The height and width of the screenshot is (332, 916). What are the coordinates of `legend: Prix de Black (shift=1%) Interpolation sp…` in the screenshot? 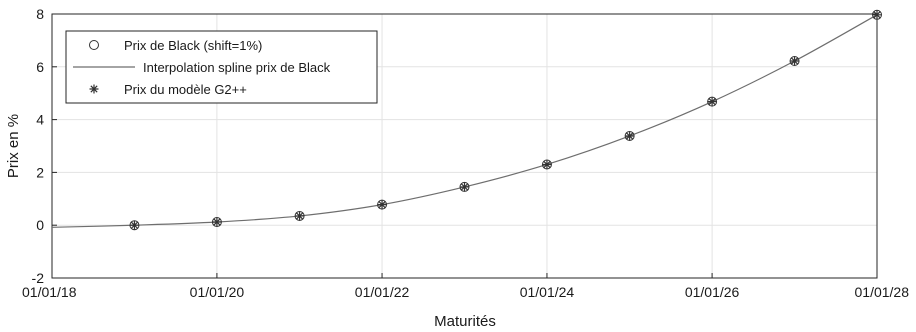 It's located at (221, 67).